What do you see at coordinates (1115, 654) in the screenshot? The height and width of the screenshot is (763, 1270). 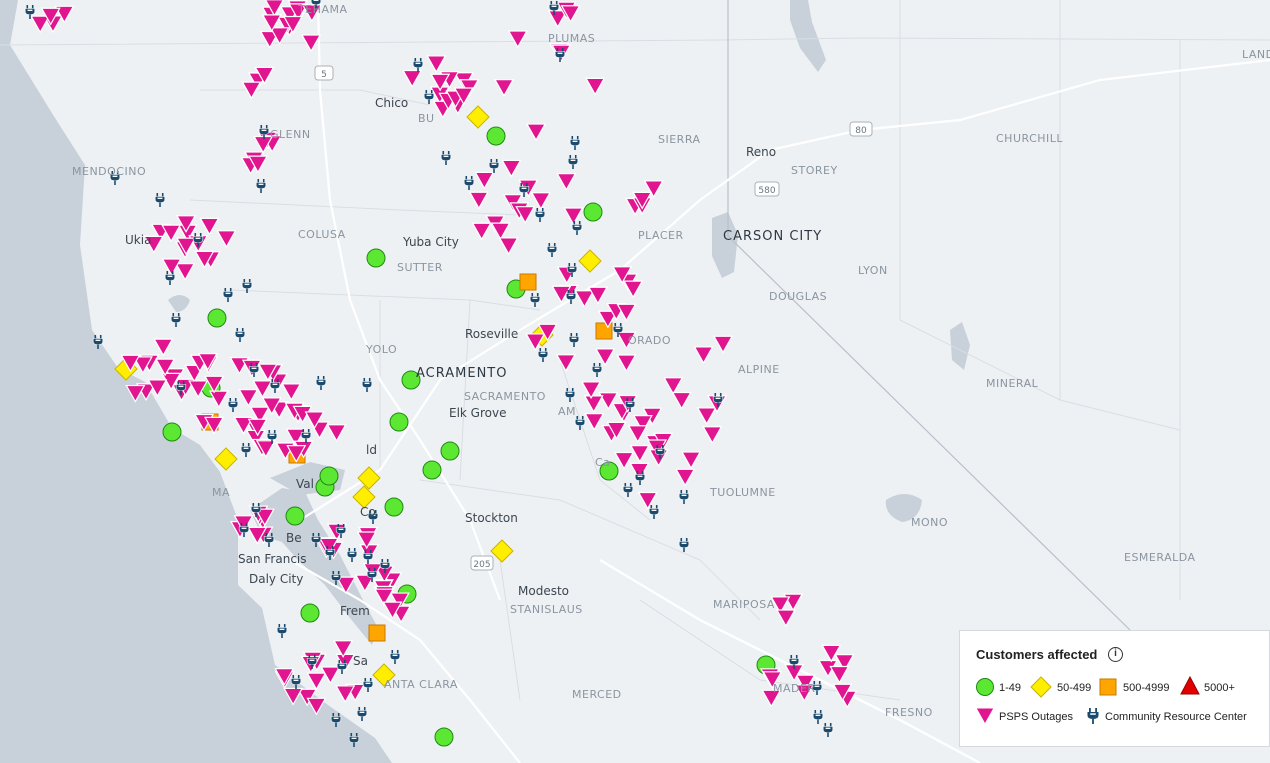 I see `info-icon: i` at bounding box center [1115, 654].